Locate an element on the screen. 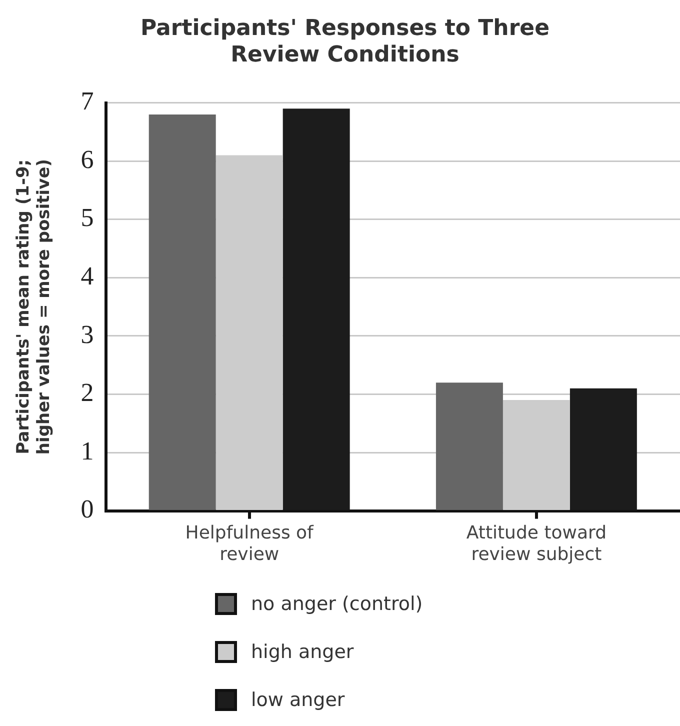  x-tick-label: Attitude toward review subject is located at coordinates (536, 543).